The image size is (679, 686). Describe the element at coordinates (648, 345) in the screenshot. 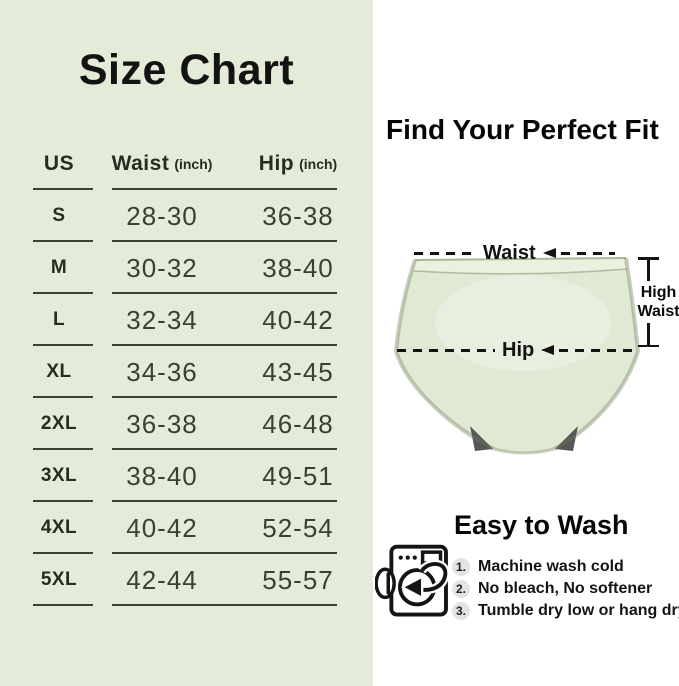

I see `bracket-cap-bottom` at that location.